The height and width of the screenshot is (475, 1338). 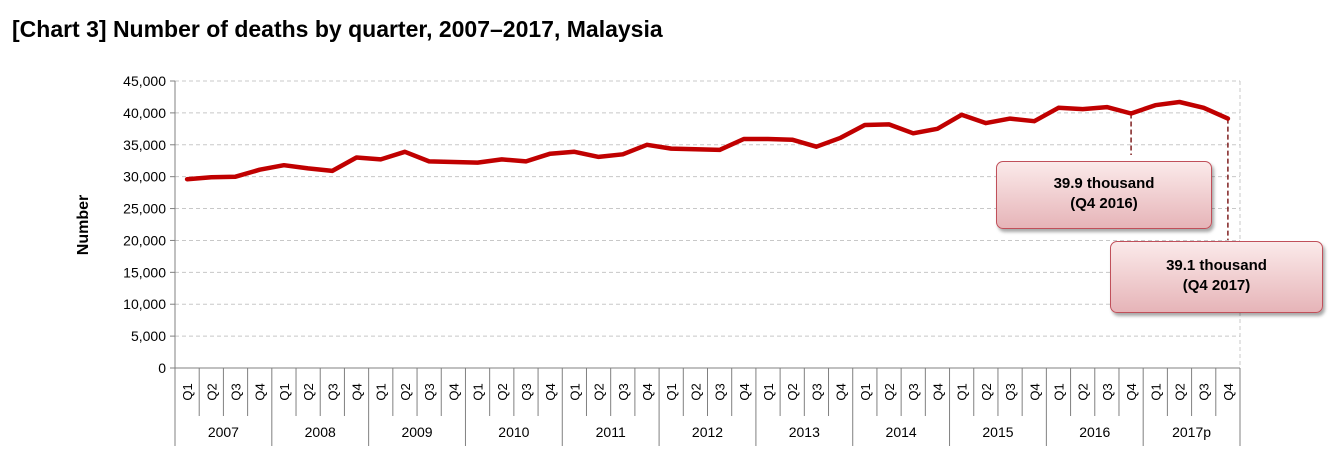 I want to click on callout-q4-2017-value: 39.1 thousand, so click(x=1216, y=265).